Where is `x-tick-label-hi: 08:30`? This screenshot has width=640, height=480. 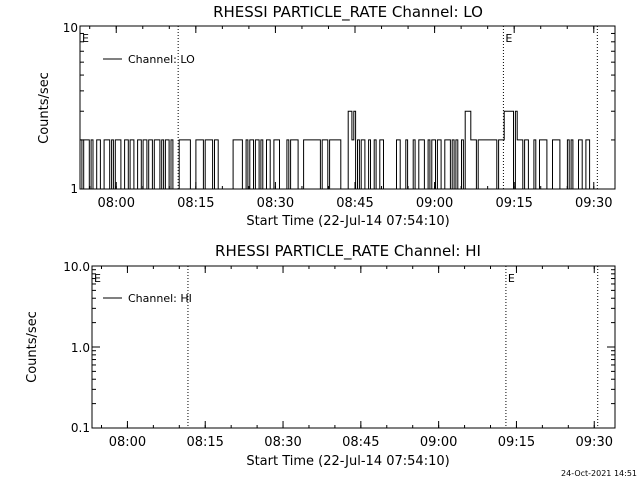 x-tick-label-hi: 08:30 is located at coordinates (282, 442).